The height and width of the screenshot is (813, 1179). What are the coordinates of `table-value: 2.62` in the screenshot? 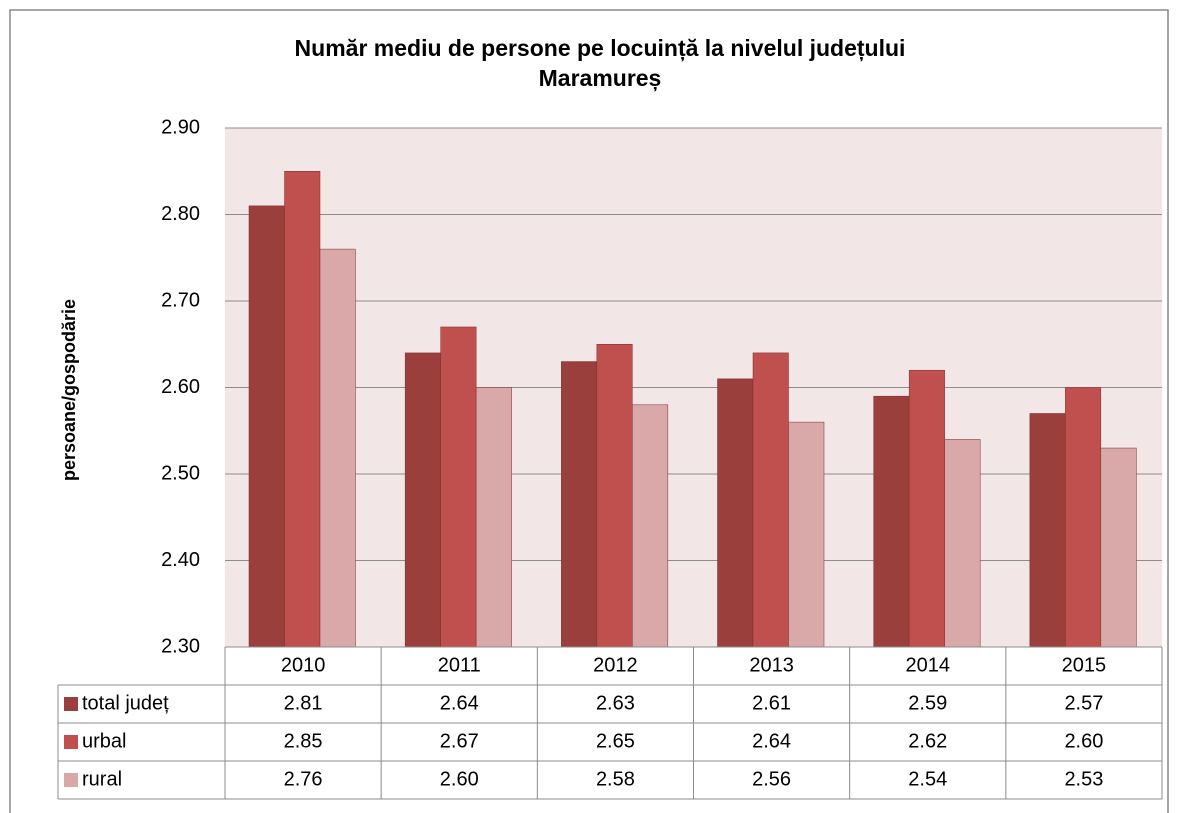 It's located at (927, 741).